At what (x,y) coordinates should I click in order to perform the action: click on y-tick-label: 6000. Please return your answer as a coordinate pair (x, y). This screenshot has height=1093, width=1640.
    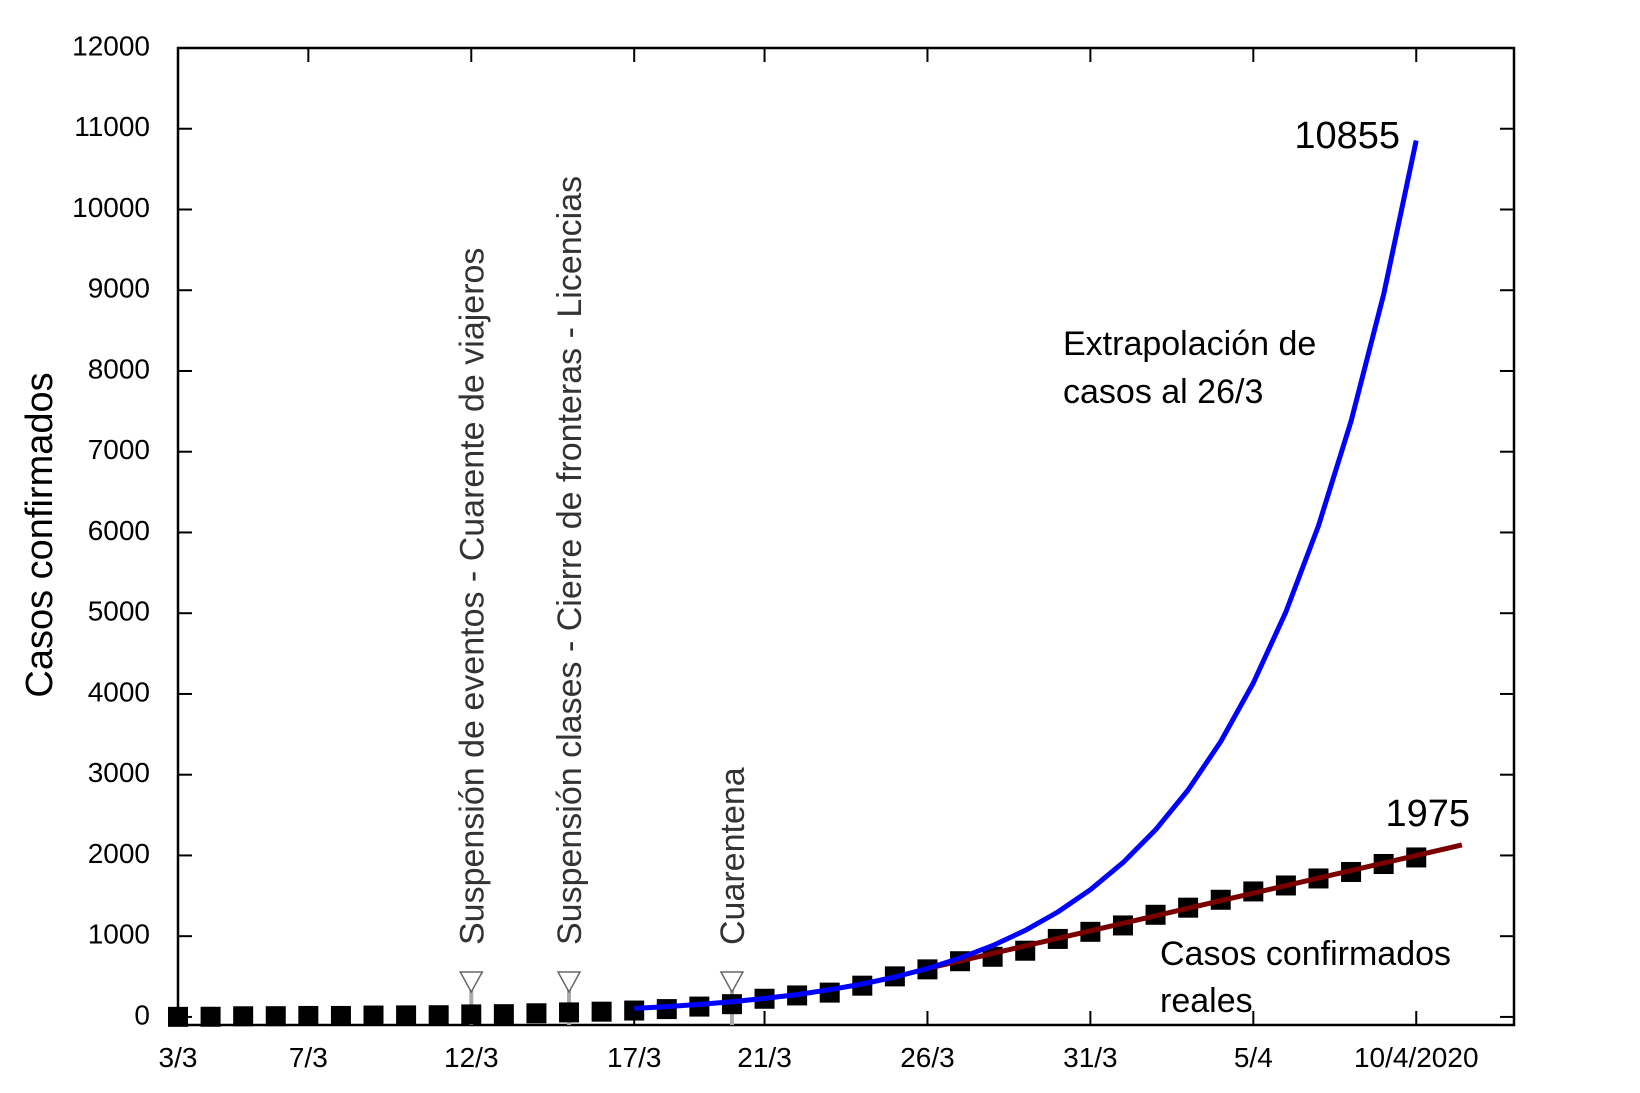
    Looking at the image, I should click on (119, 530).